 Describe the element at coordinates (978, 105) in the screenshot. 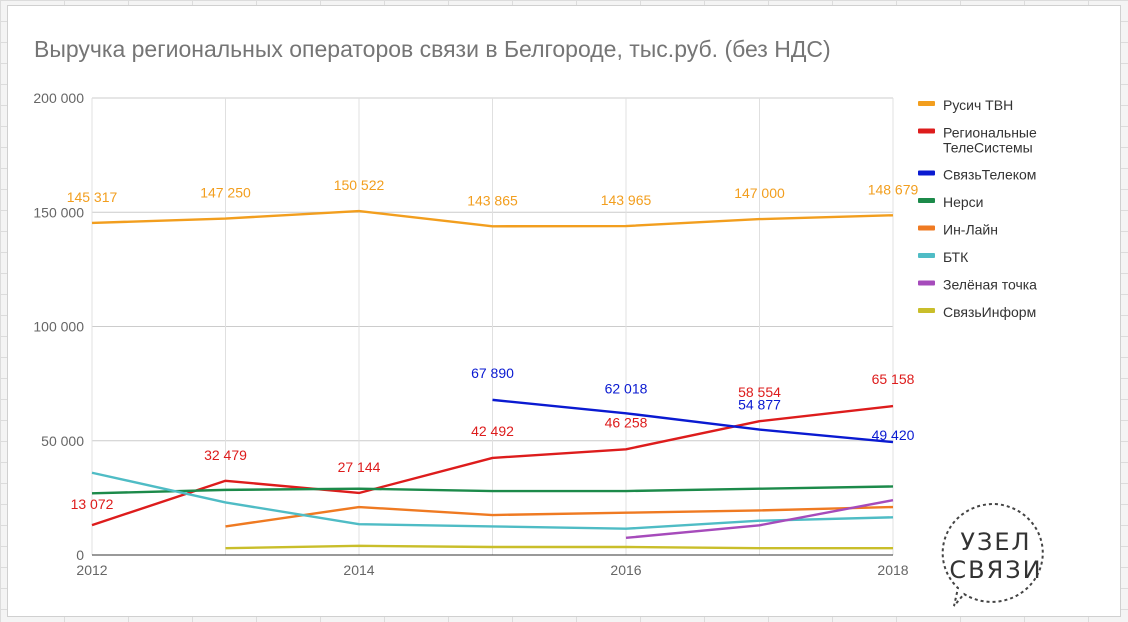

I see `legend-label: Русич ТВН` at that location.